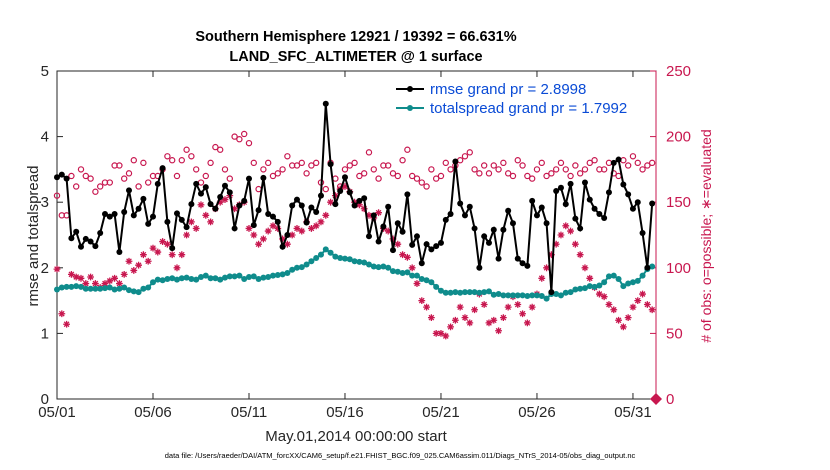 The image size is (830, 470). Describe the element at coordinates (33, 236) in the screenshot. I see `y-axis-label-left: rmse and totalspread` at that location.